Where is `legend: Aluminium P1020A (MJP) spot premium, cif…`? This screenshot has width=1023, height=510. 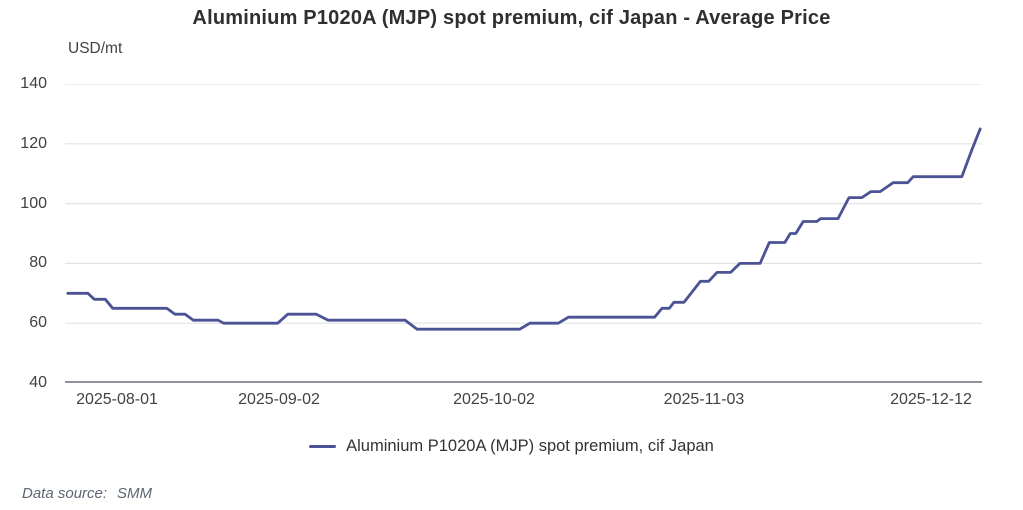
legend: Aluminium P1020A (MJP) spot premium, cif… is located at coordinates (511, 446).